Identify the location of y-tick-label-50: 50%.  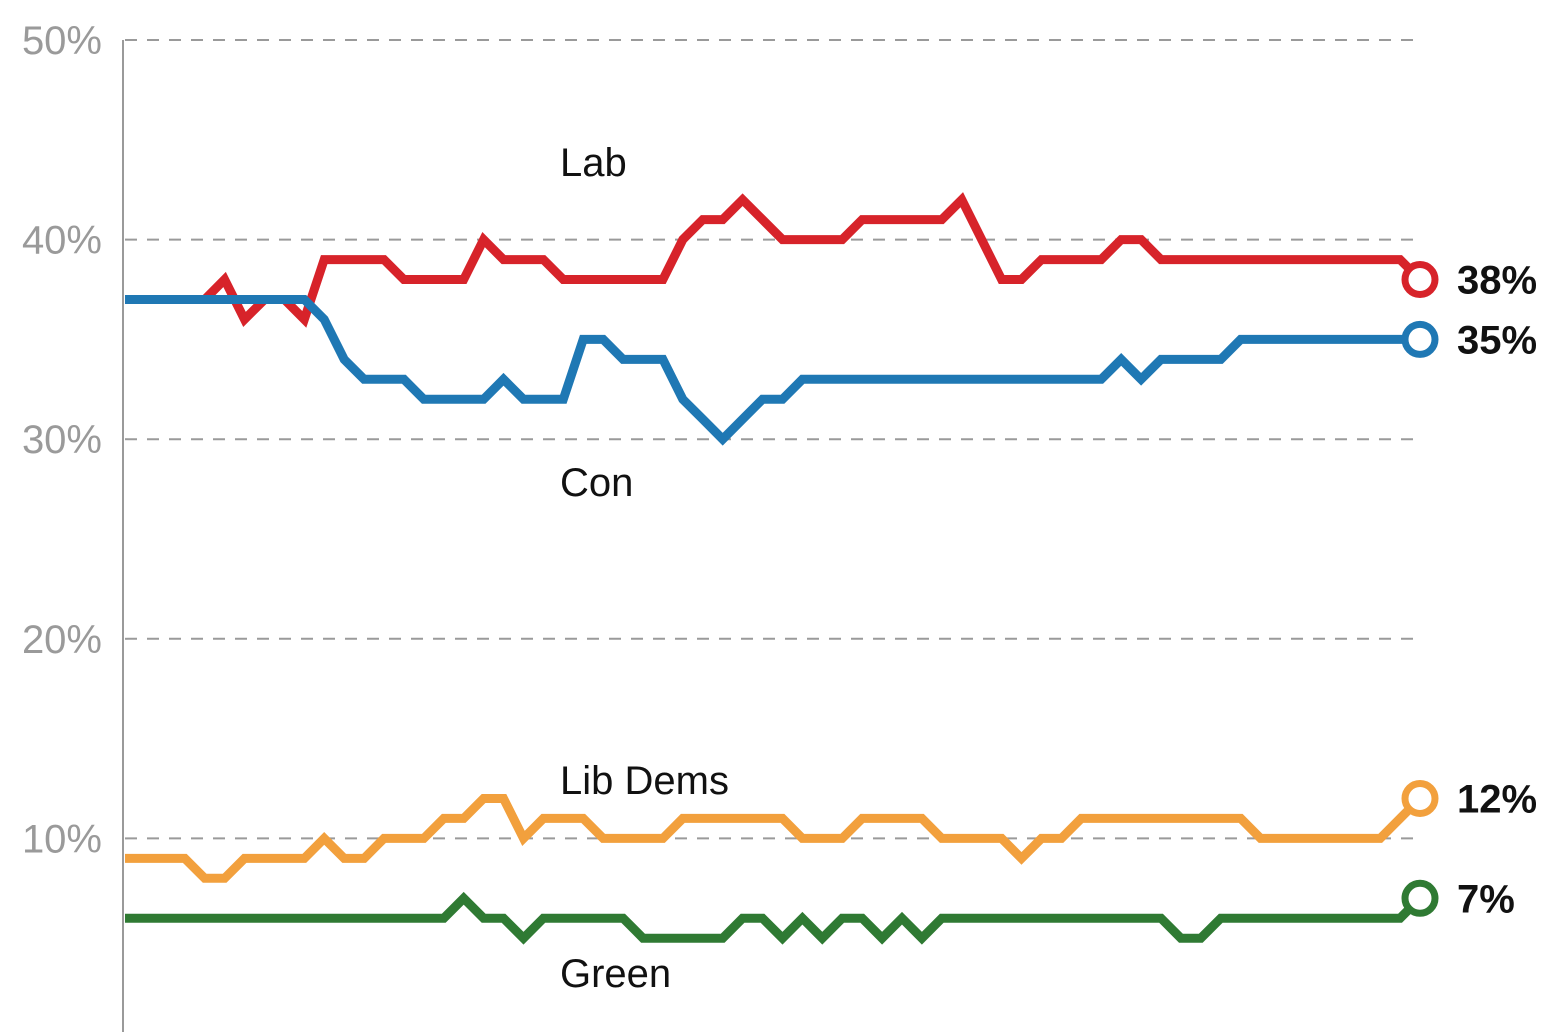
(62, 41).